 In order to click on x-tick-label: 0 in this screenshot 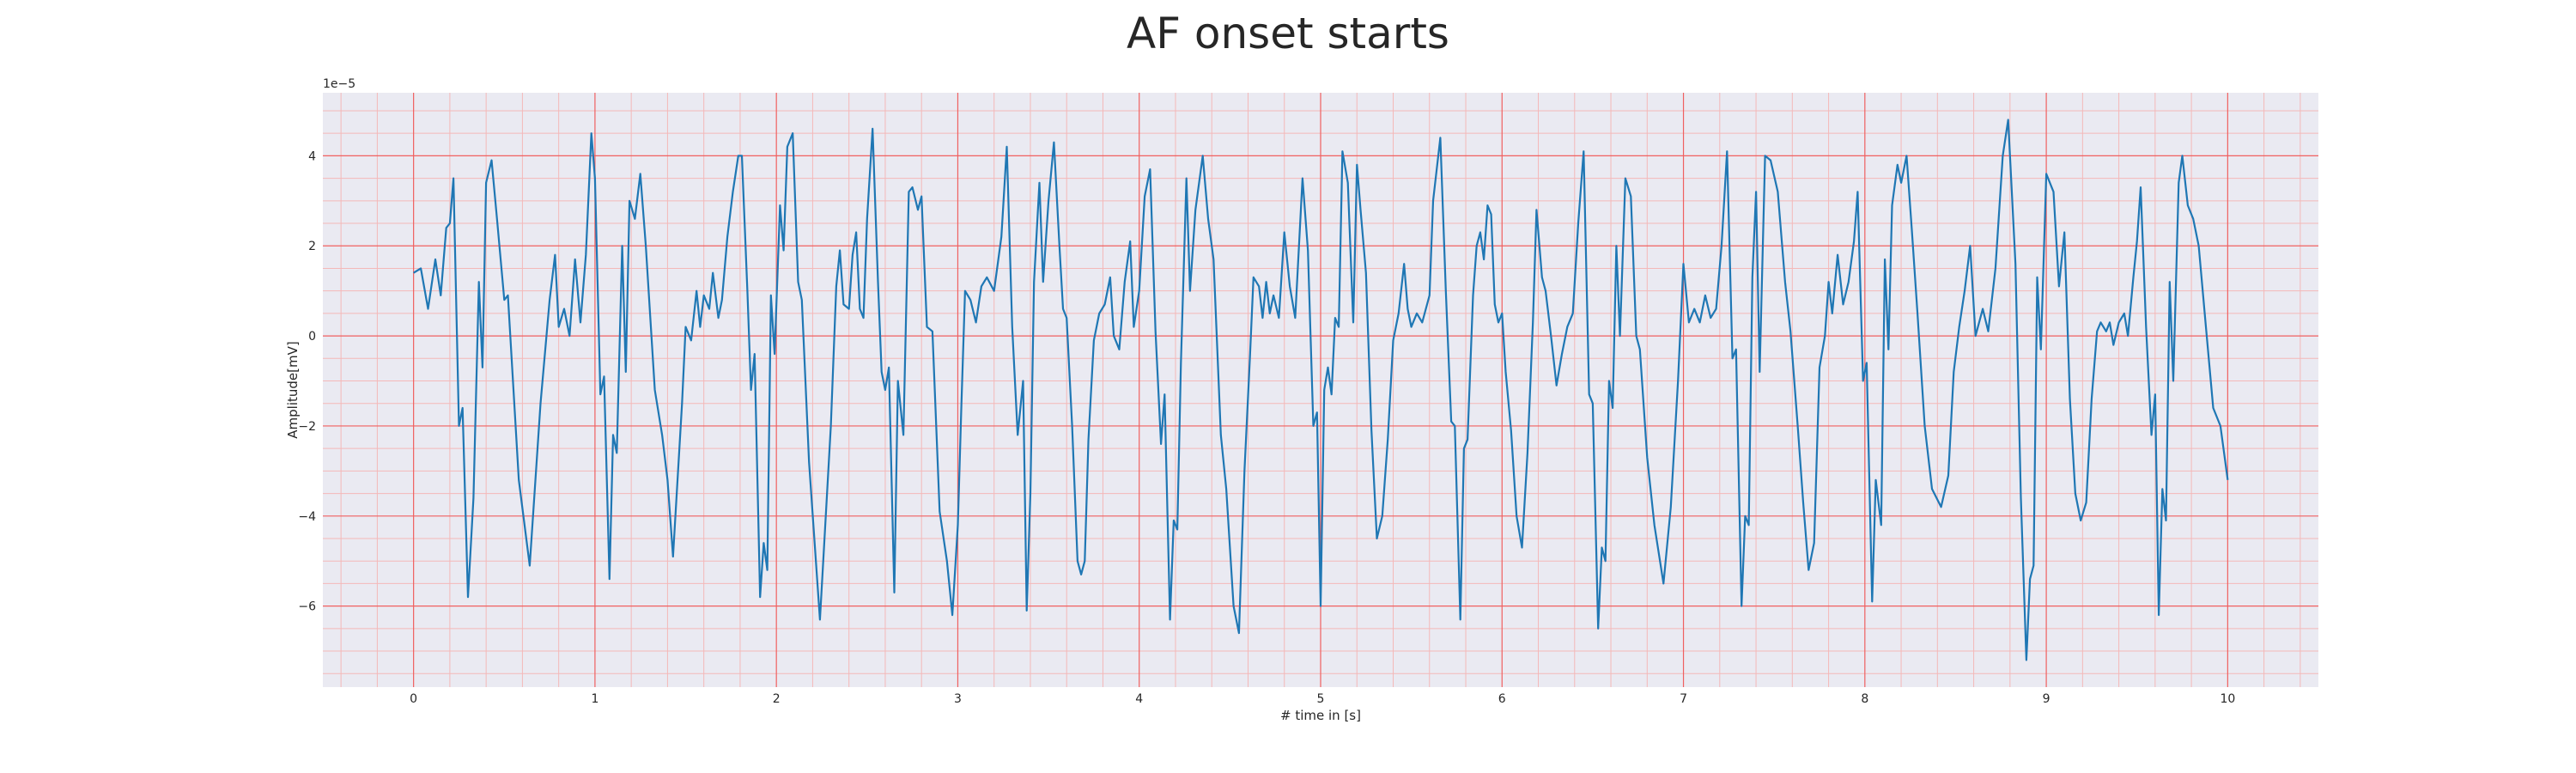, I will do `click(413, 699)`.